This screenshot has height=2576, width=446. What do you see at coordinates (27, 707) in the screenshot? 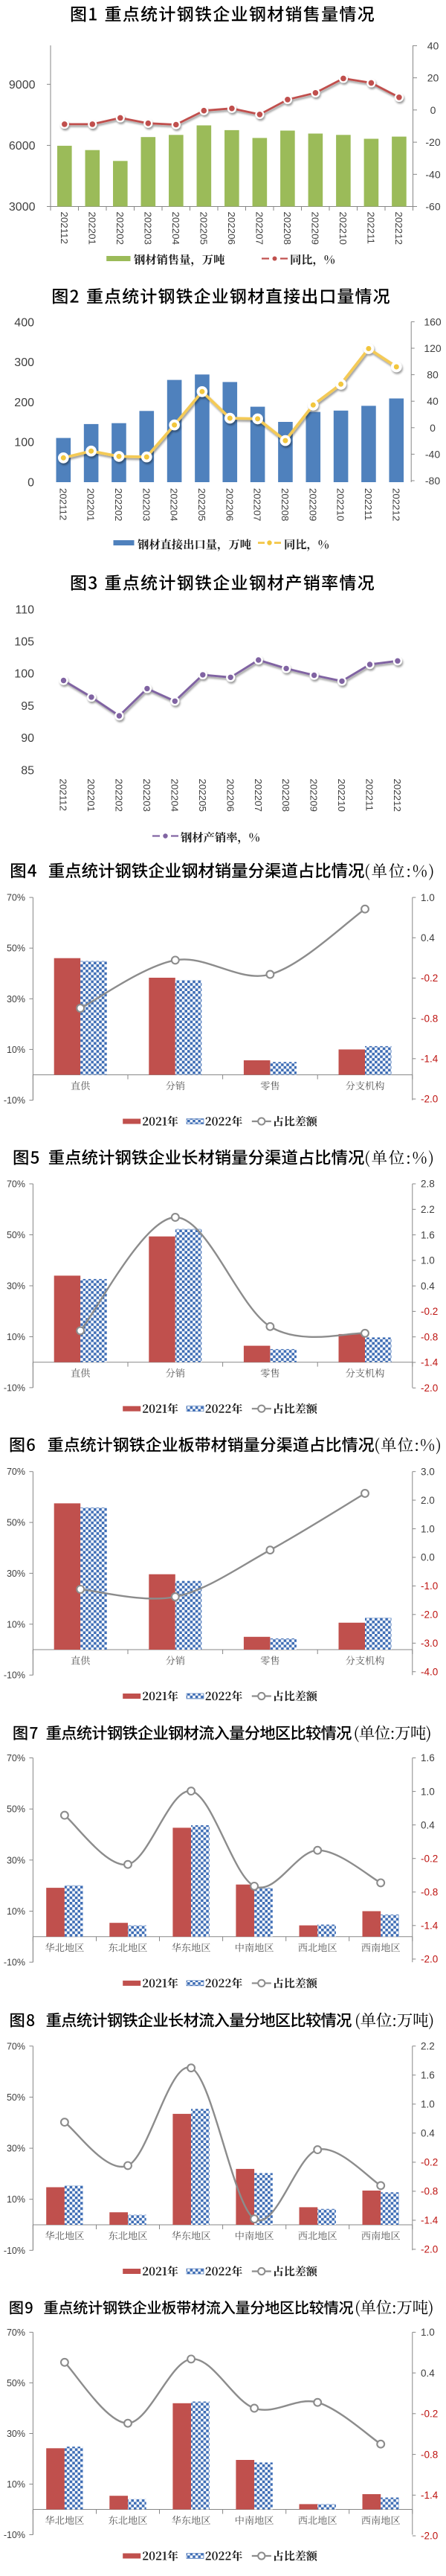
I see `svg-text: 95` at bounding box center [27, 707].